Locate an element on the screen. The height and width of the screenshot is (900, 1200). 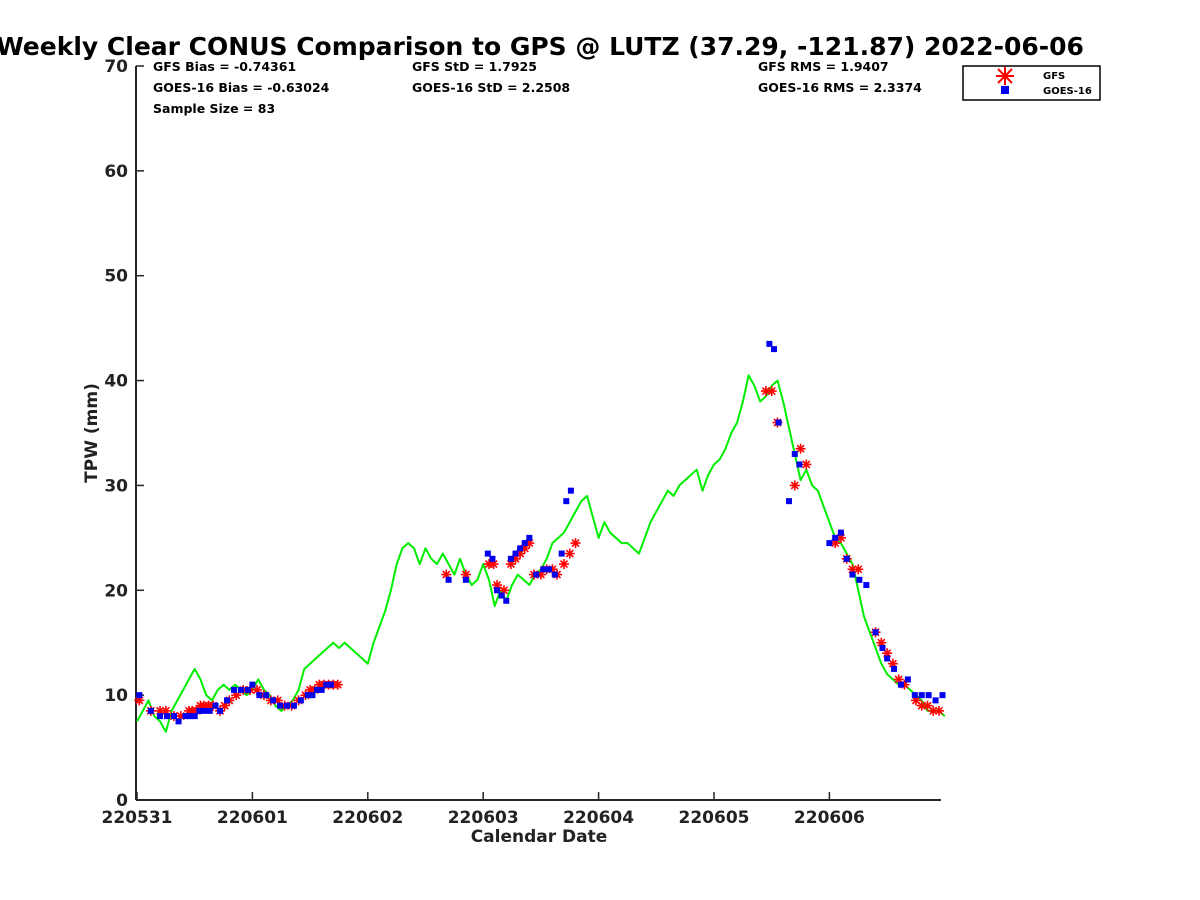
x-tick-label: 220603 is located at coordinates (483, 818).